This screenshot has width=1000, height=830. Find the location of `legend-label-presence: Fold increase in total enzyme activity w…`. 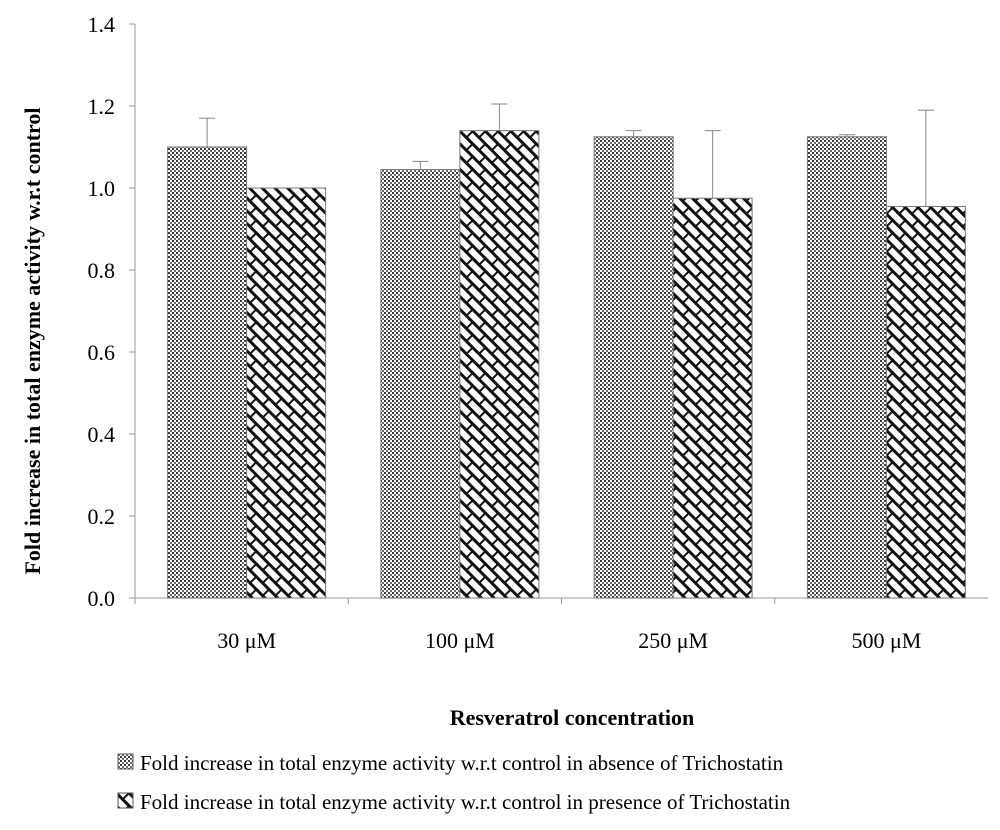

legend-label-presence: Fold increase in total enzyme activity w… is located at coordinates (465, 802).